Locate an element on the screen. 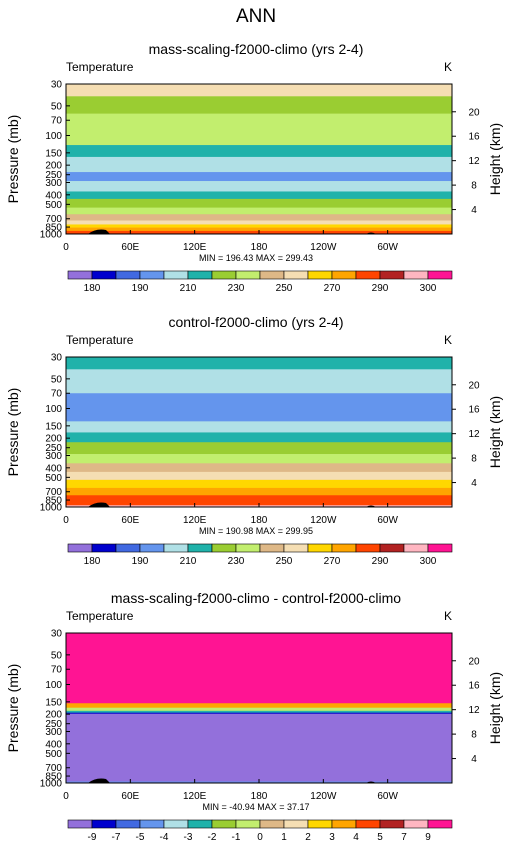  x-tick-label: 180 is located at coordinates (259, 520).